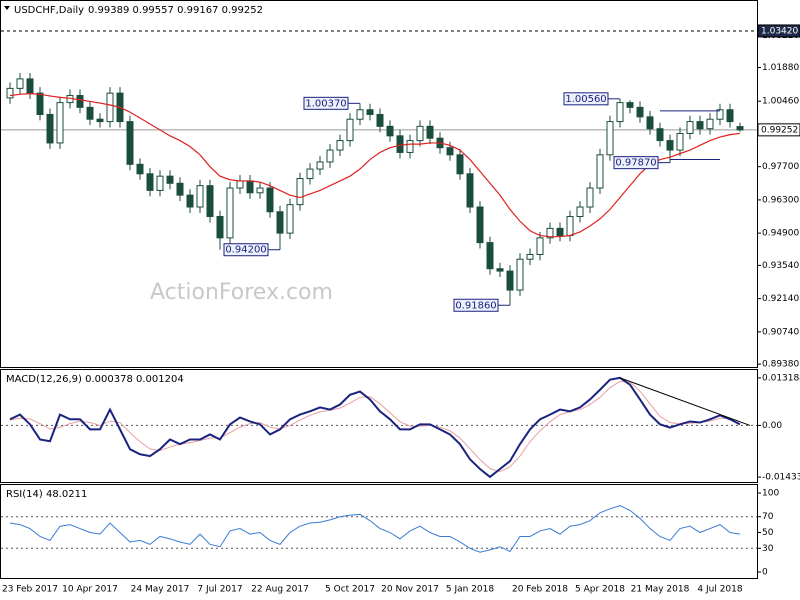  I want to click on annotation-label: 1.00370, so click(325, 103).